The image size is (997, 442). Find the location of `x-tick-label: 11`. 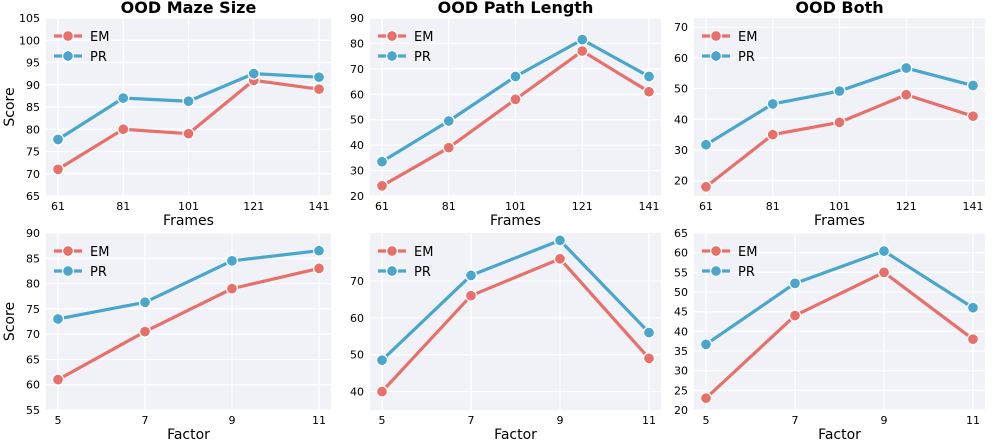

x-tick-label: 11 is located at coordinates (973, 420).